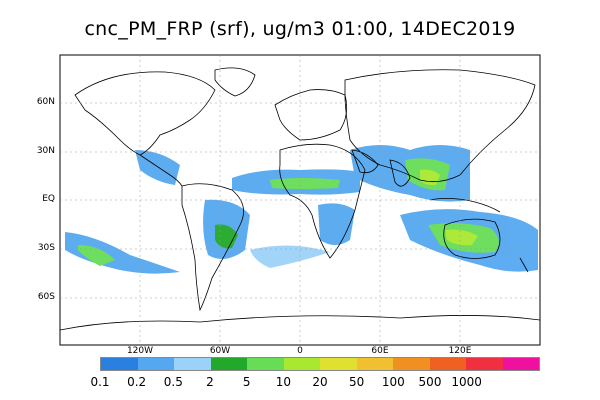 This screenshot has height=400, width=600. What do you see at coordinates (220, 351) in the screenshot?
I see `lon-label: 60W` at bounding box center [220, 351].